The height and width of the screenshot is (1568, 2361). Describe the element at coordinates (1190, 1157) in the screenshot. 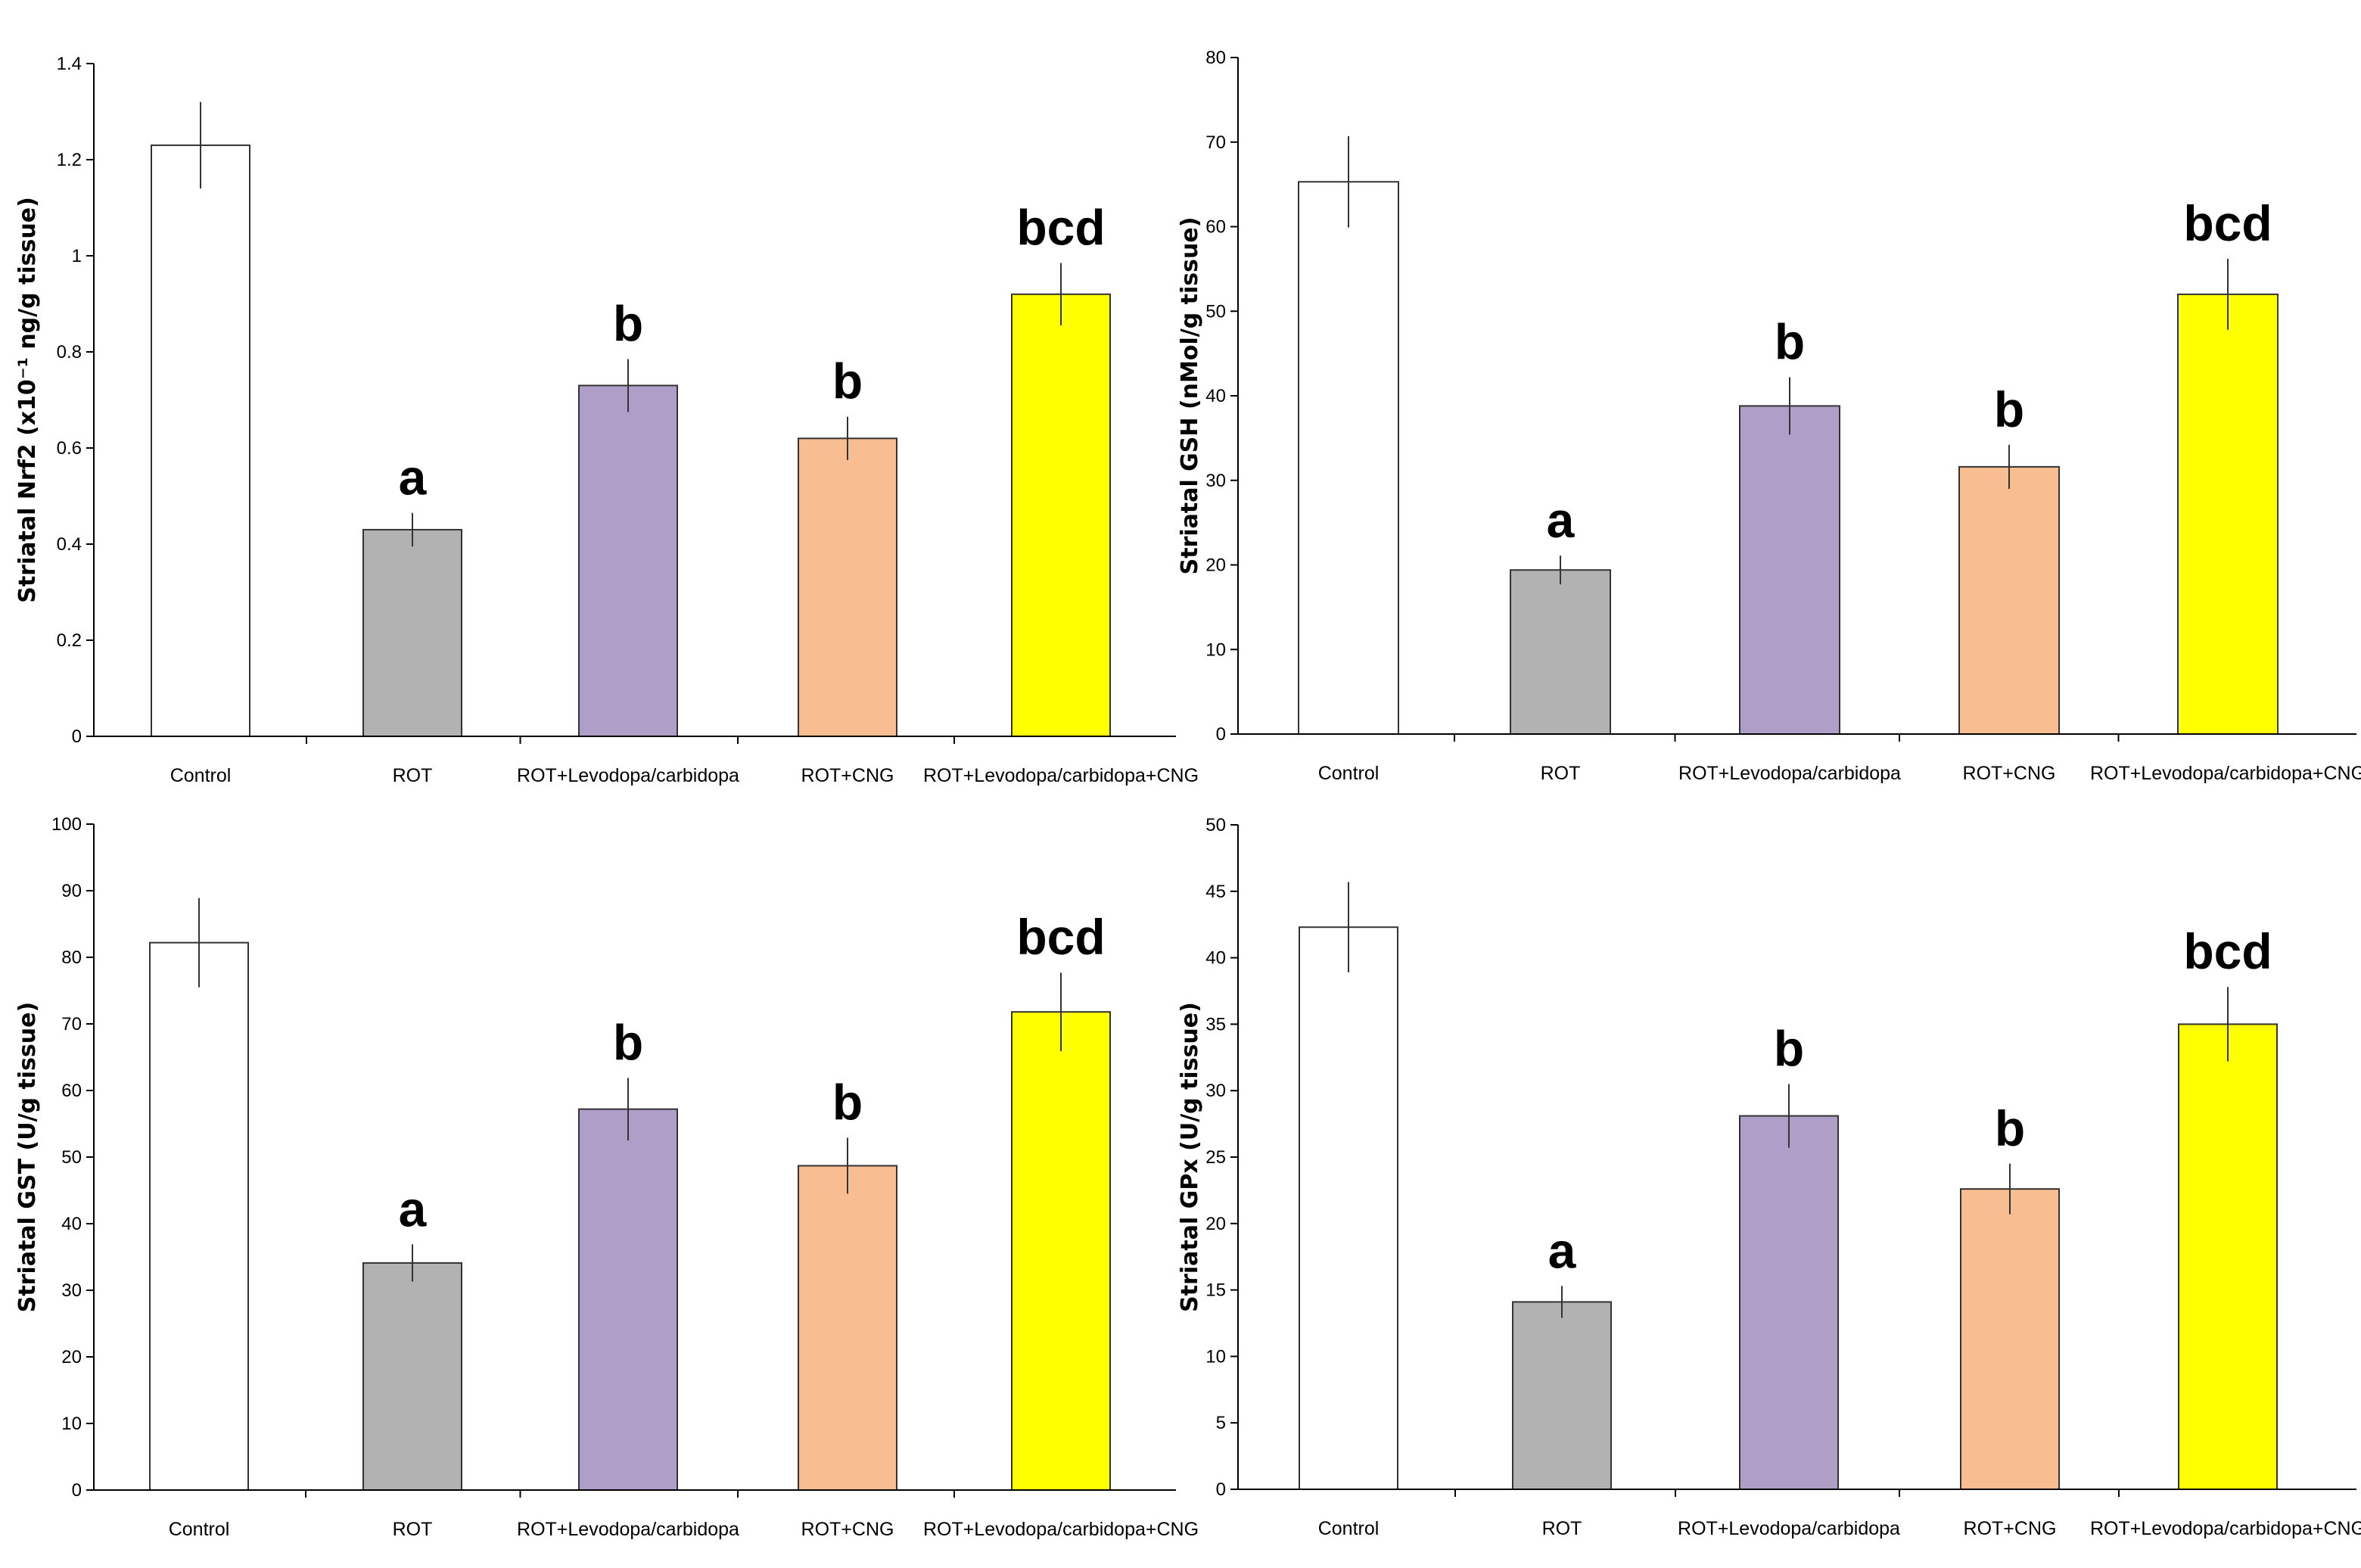

I see `y-axis-label: Striatal GPx (U/g tissue)` at that location.